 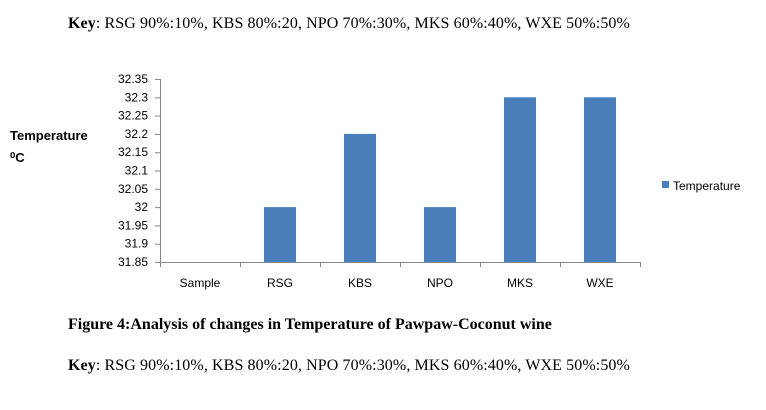 I want to click on y-tick-label: 32.1, so click(x=137, y=171).